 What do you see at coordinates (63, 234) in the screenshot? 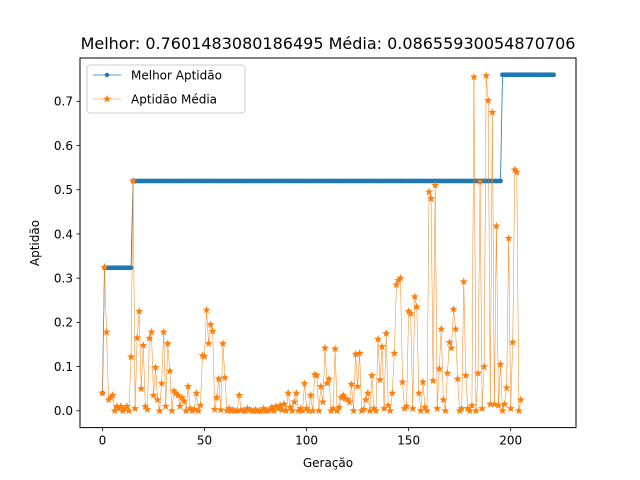
I see `y-tick-label-4: 0.4` at bounding box center [63, 234].